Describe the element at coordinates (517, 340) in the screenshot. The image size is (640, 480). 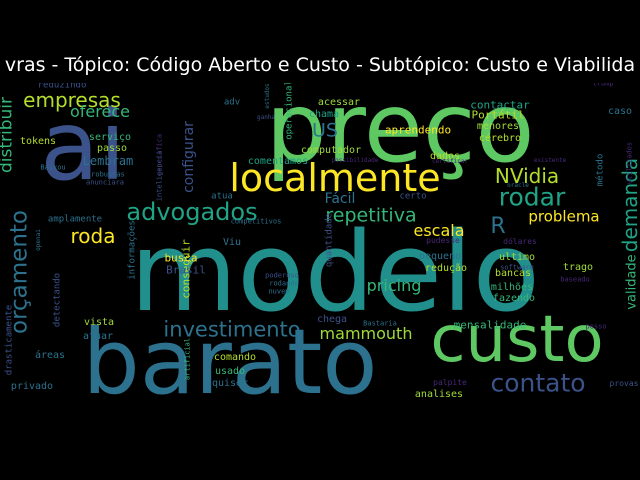
I see `cloud-word: custo` at that location.